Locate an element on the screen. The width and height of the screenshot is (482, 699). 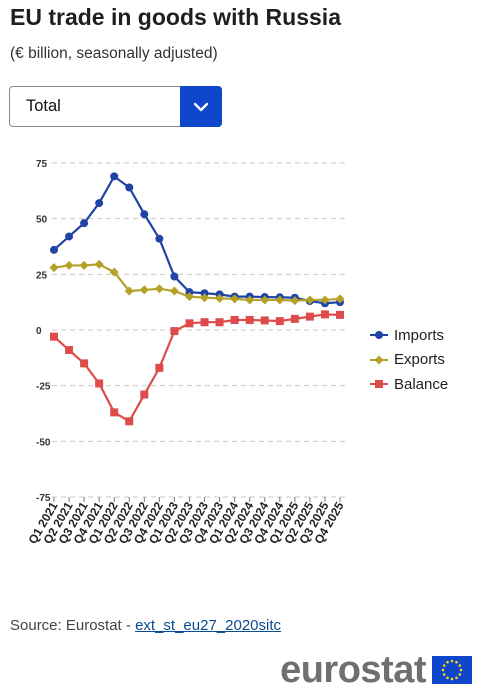
page-title: EU trade in goods with Russia is located at coordinates (175, 17).